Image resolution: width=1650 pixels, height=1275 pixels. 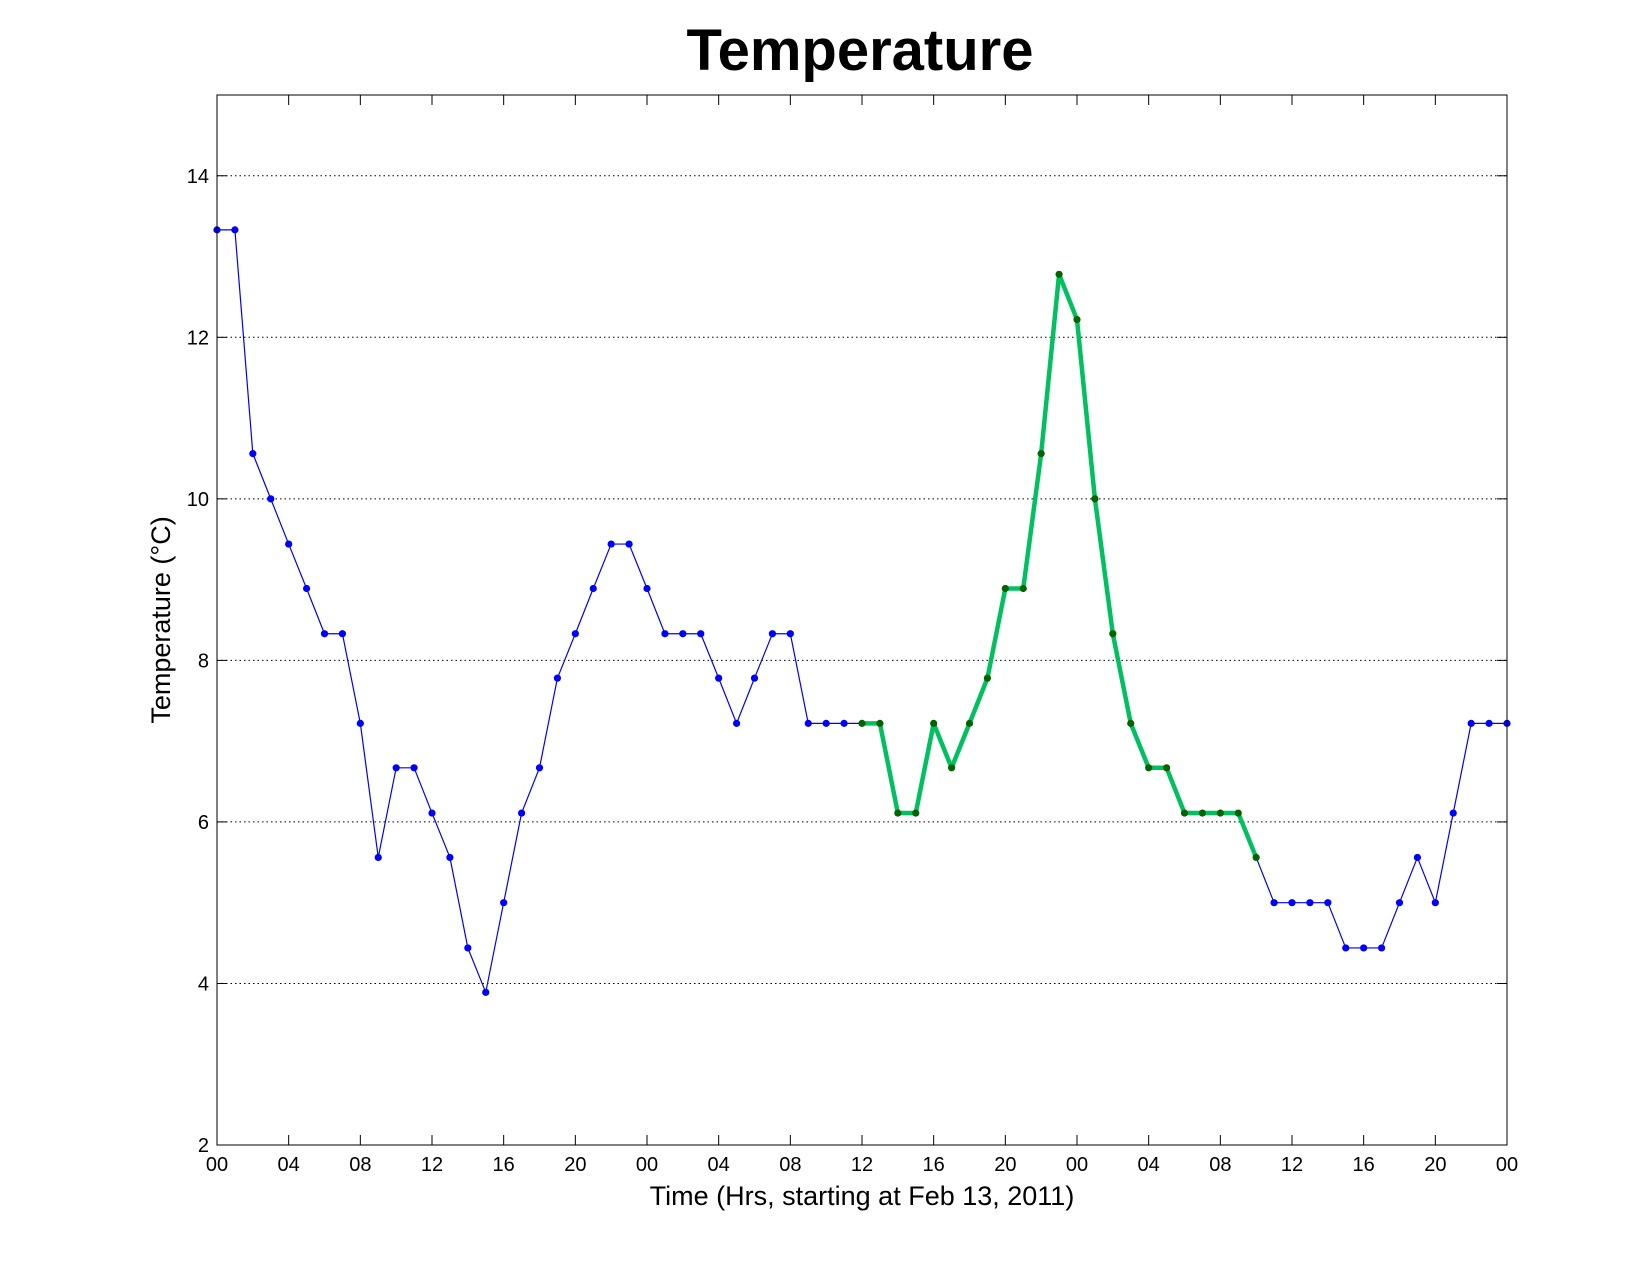 What do you see at coordinates (198, 177) in the screenshot?
I see `y-tick-label: 14` at bounding box center [198, 177].